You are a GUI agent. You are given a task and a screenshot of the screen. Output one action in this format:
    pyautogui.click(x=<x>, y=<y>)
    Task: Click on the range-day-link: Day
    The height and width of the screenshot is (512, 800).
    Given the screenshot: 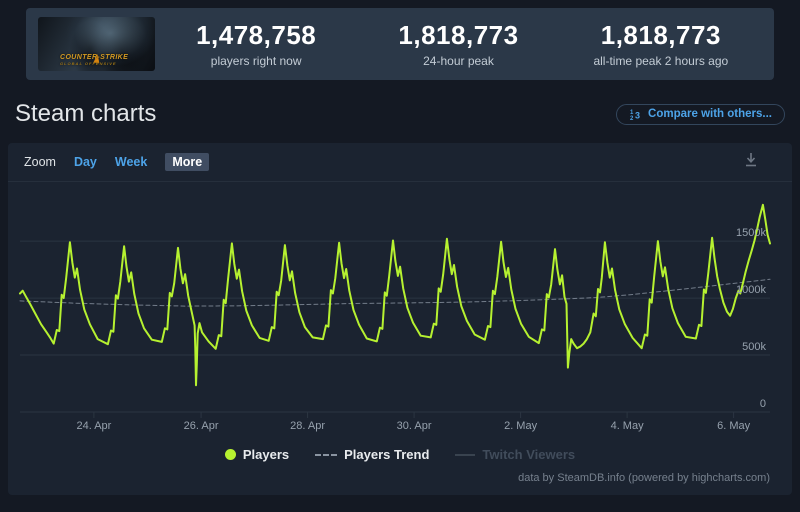 What is the action you would take?
    pyautogui.click(x=85, y=162)
    